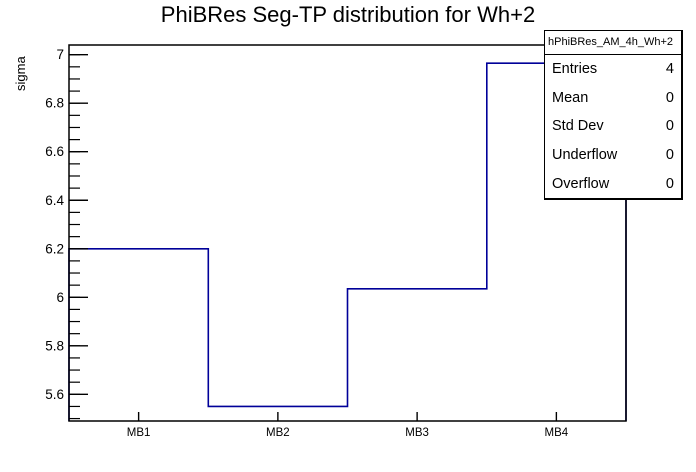  Describe the element at coordinates (613, 69) in the screenshot. I see `stat-row: Entries 4` at that location.